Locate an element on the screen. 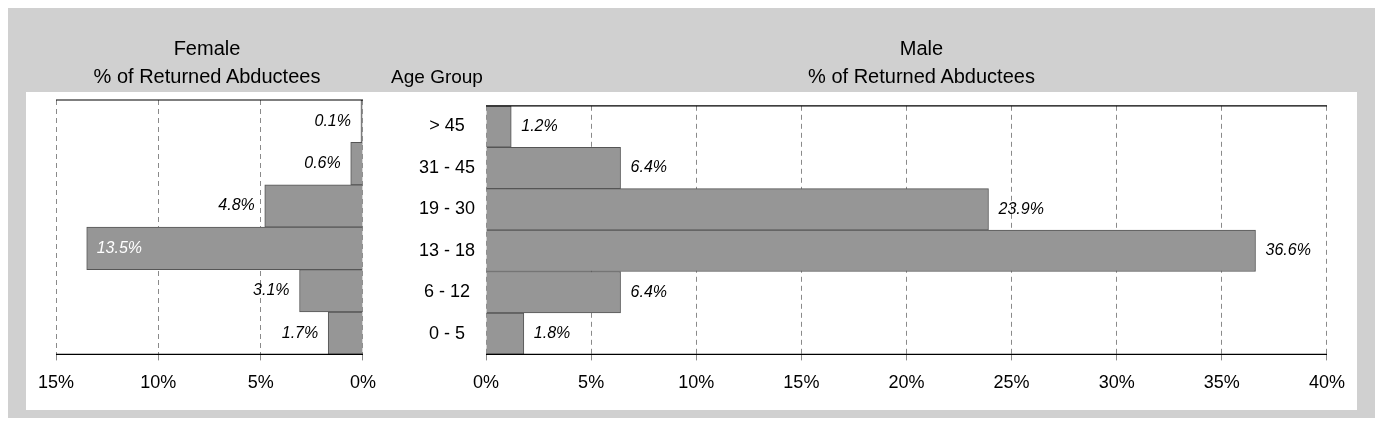  y-tick-label: 13 - 18 is located at coordinates (446, 249).